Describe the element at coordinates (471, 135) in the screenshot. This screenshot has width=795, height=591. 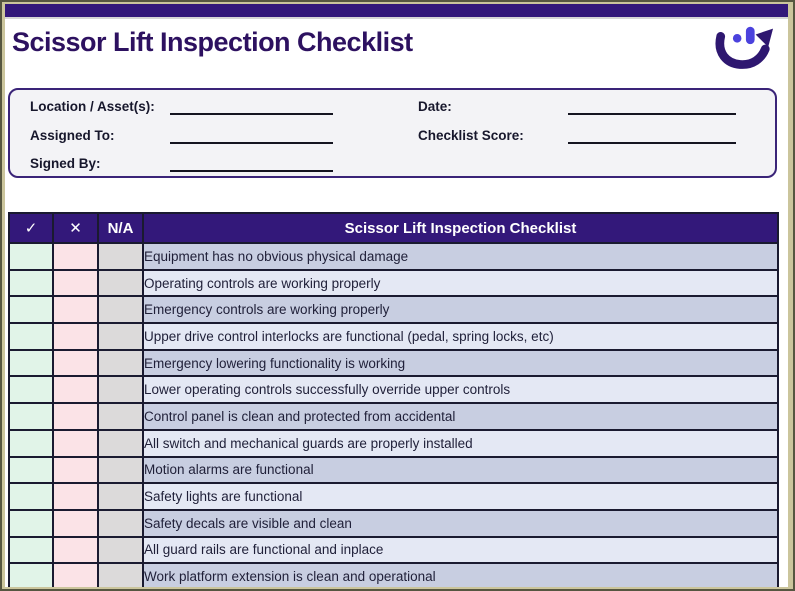
I see `checklist-score-label: Checklist Score:` at that location.